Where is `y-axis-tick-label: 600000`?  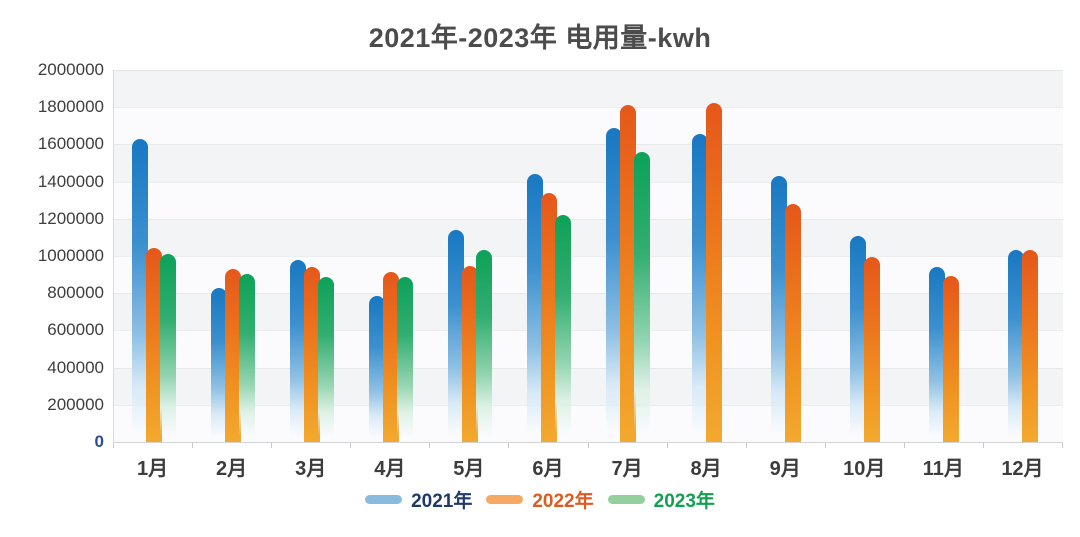 y-axis-tick-label: 600000 is located at coordinates (75, 330).